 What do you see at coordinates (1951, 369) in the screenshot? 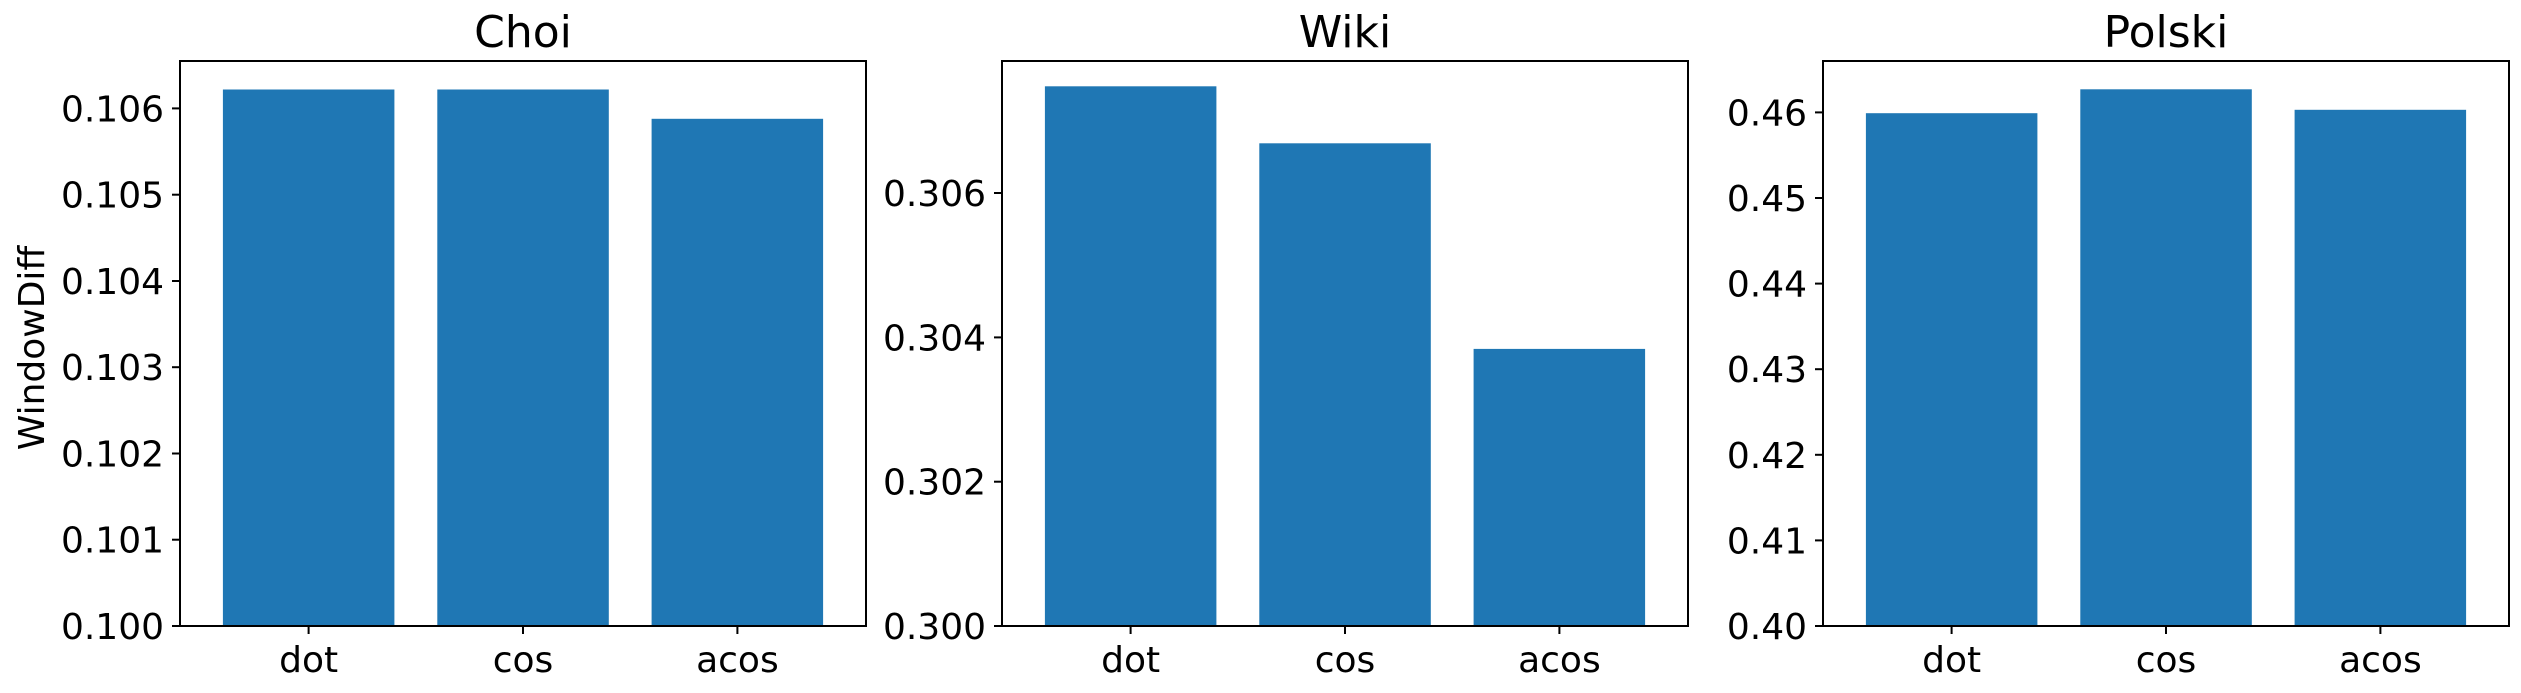
I see `bar-polski-dot` at bounding box center [1951, 369].